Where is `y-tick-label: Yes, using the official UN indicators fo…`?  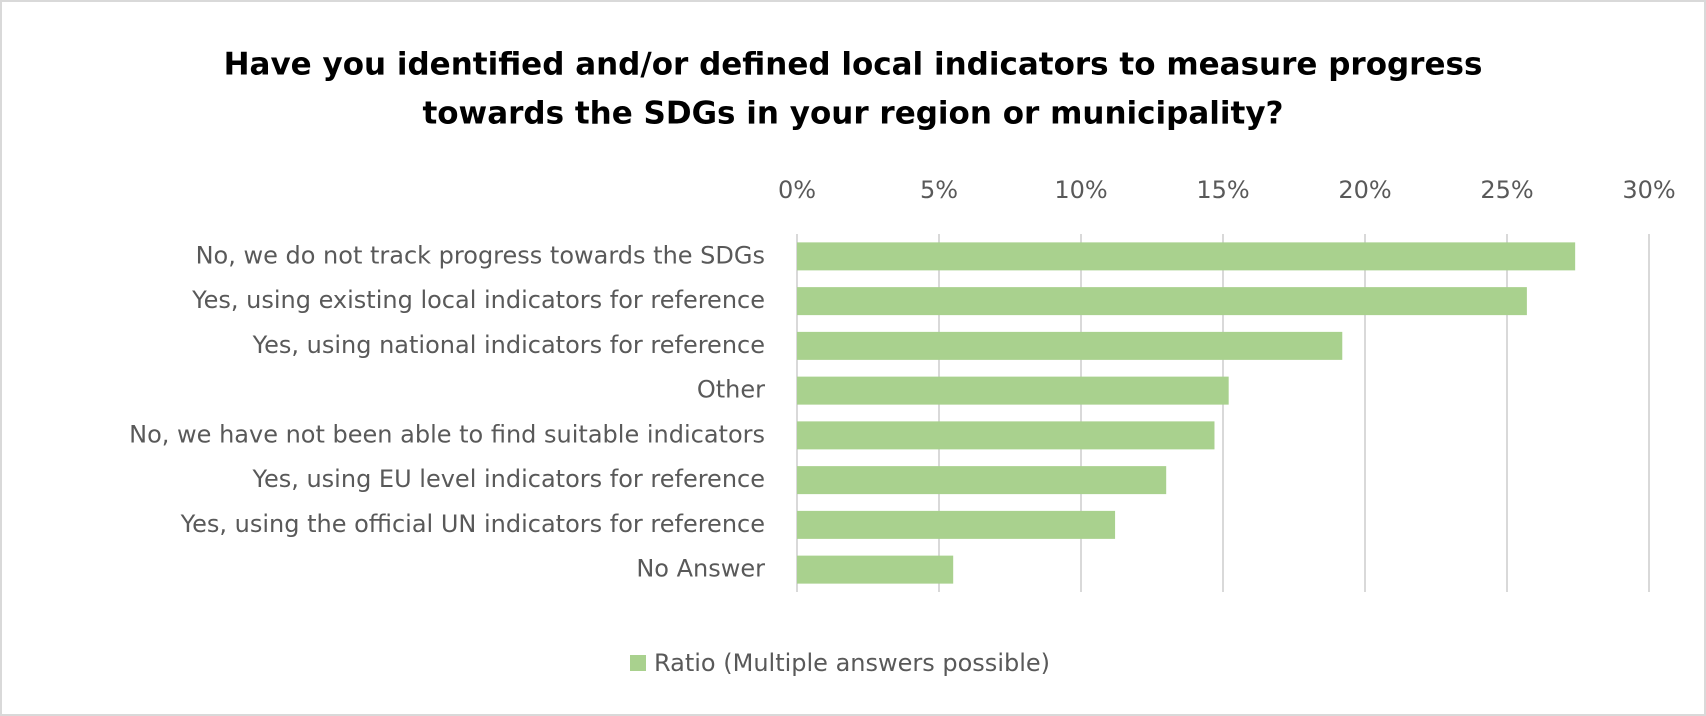 y-tick-label: Yes, using the official UN indicators fo… is located at coordinates (472, 524).